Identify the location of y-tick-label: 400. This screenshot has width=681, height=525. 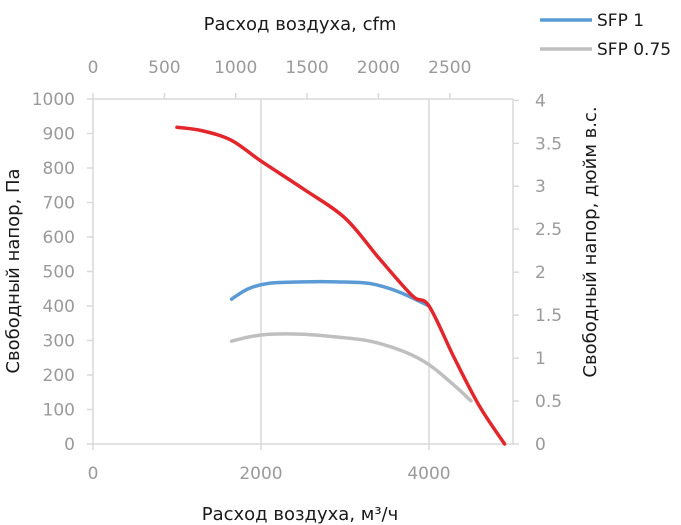
(59, 307).